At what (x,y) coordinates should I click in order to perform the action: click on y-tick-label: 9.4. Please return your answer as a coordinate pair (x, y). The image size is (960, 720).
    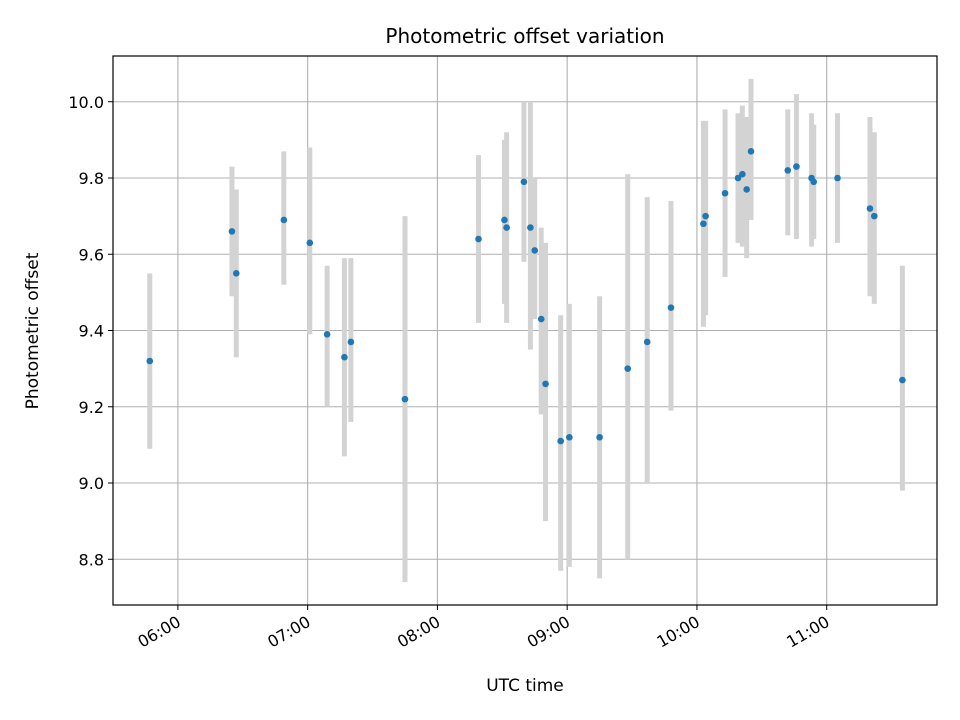
    Looking at the image, I should click on (91, 331).